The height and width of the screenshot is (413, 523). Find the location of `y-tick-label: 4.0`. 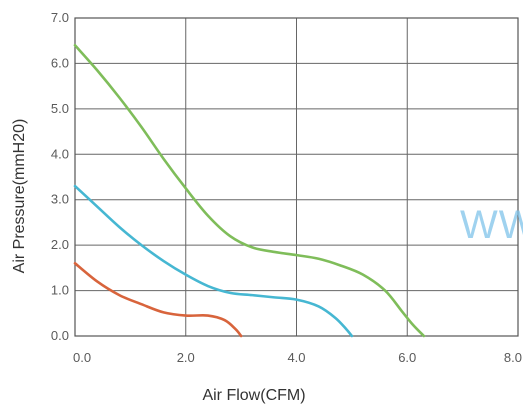

y-tick-label: 4.0 is located at coordinates (60, 153).